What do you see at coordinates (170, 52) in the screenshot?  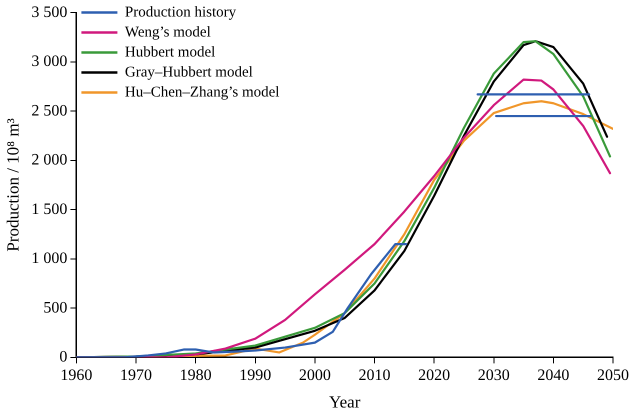 I see `legend-label: Hubbert model` at bounding box center [170, 52].